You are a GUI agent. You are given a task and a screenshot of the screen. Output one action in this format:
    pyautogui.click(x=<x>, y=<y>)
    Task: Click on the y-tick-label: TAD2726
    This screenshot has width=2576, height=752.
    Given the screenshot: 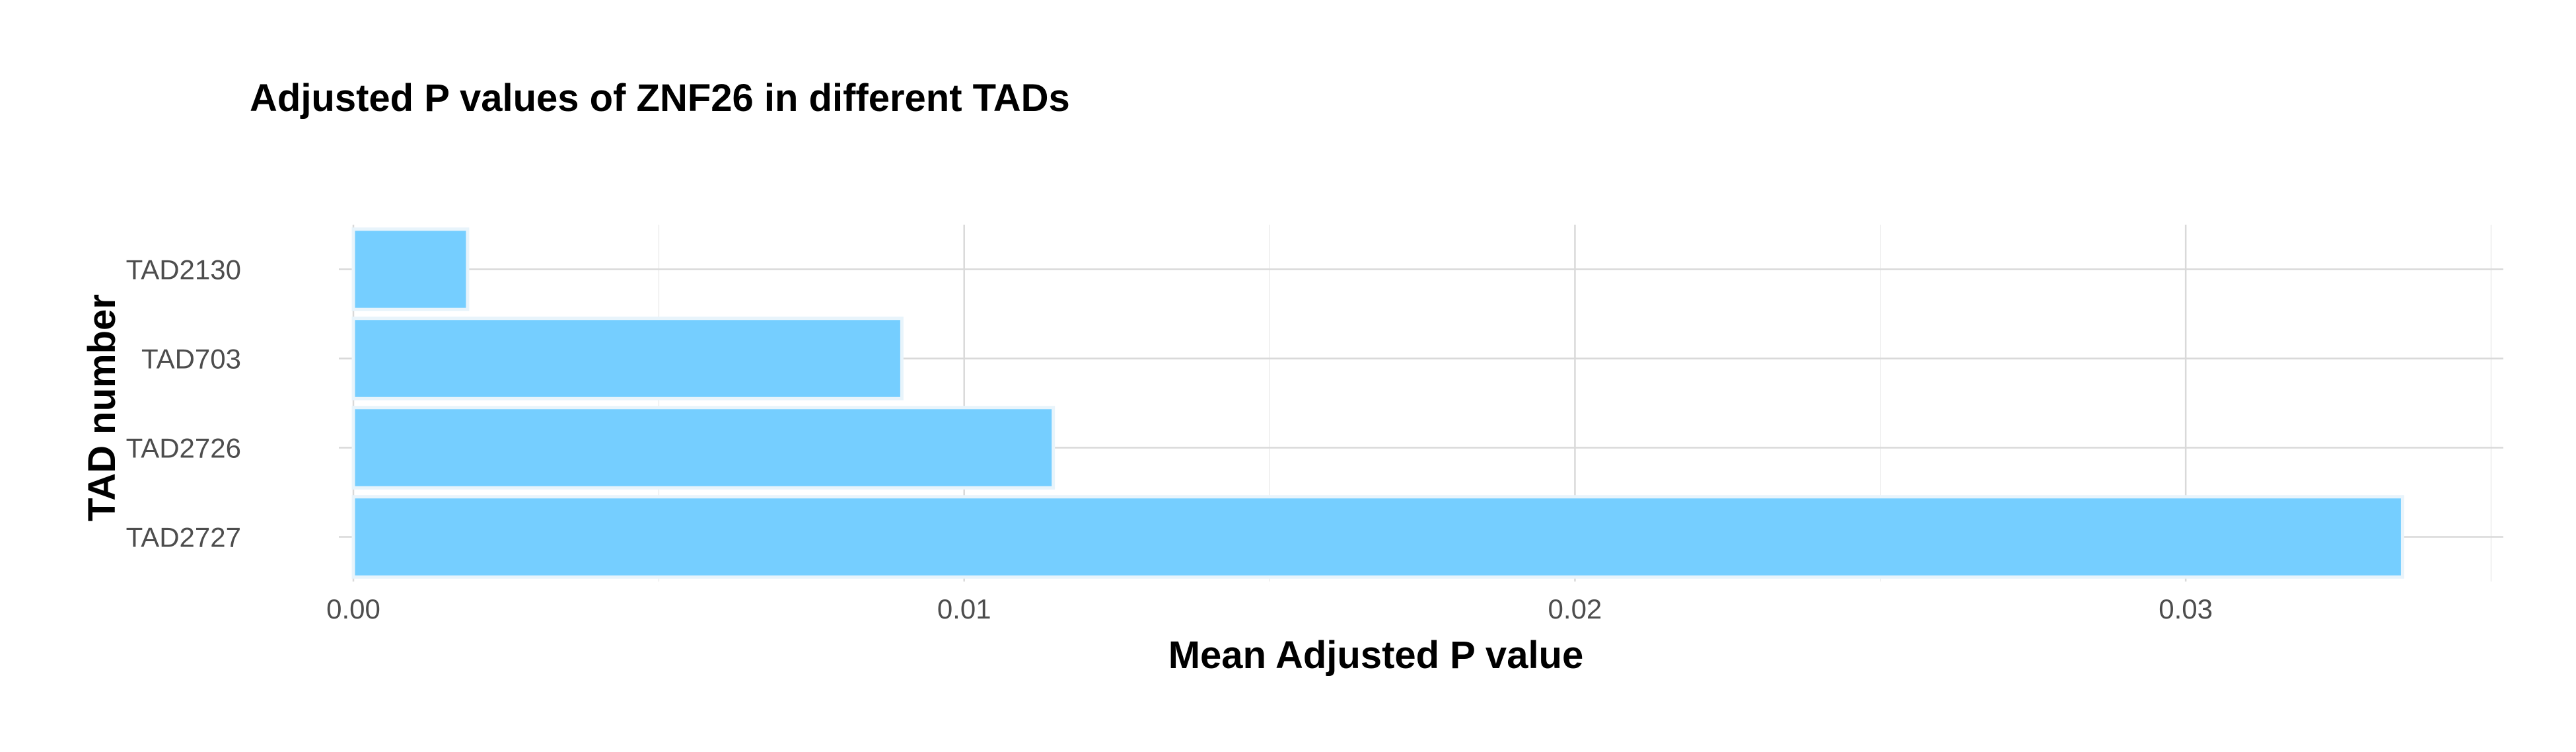 What is the action you would take?
    pyautogui.click(x=184, y=449)
    